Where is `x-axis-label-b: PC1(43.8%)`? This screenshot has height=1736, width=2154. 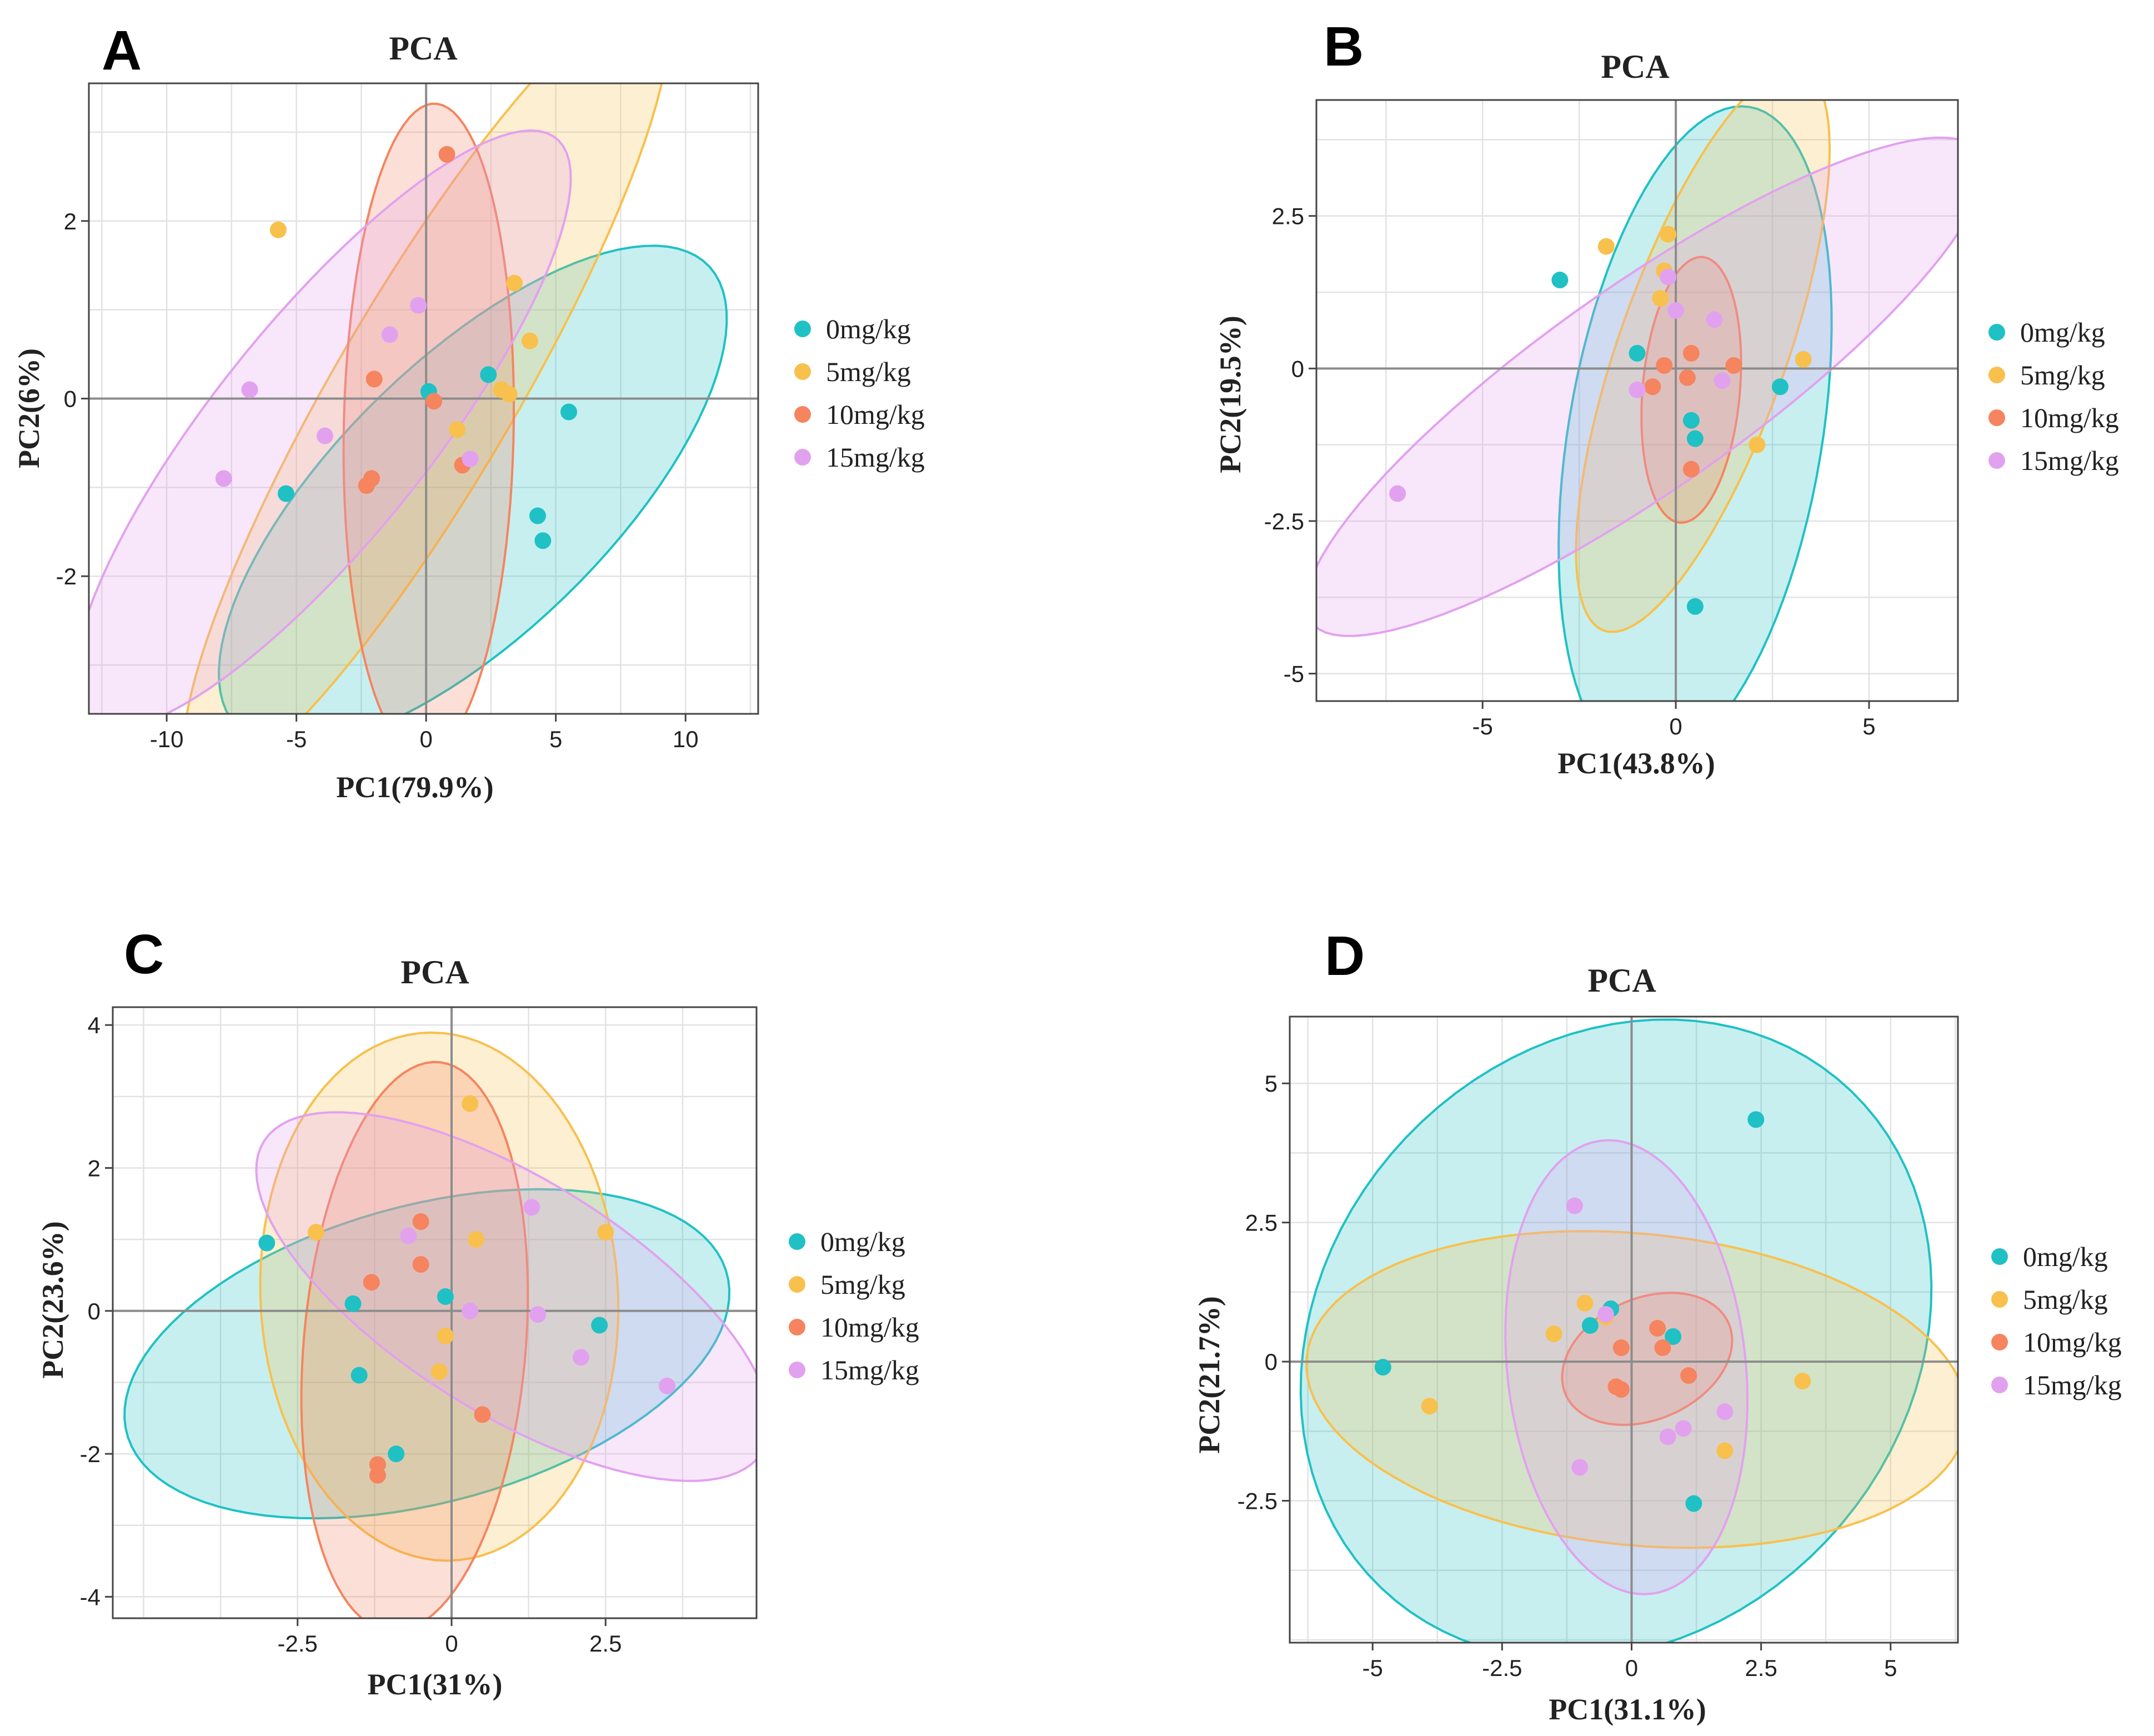
x-axis-label-b: PC1(43.8%) is located at coordinates (1636, 763).